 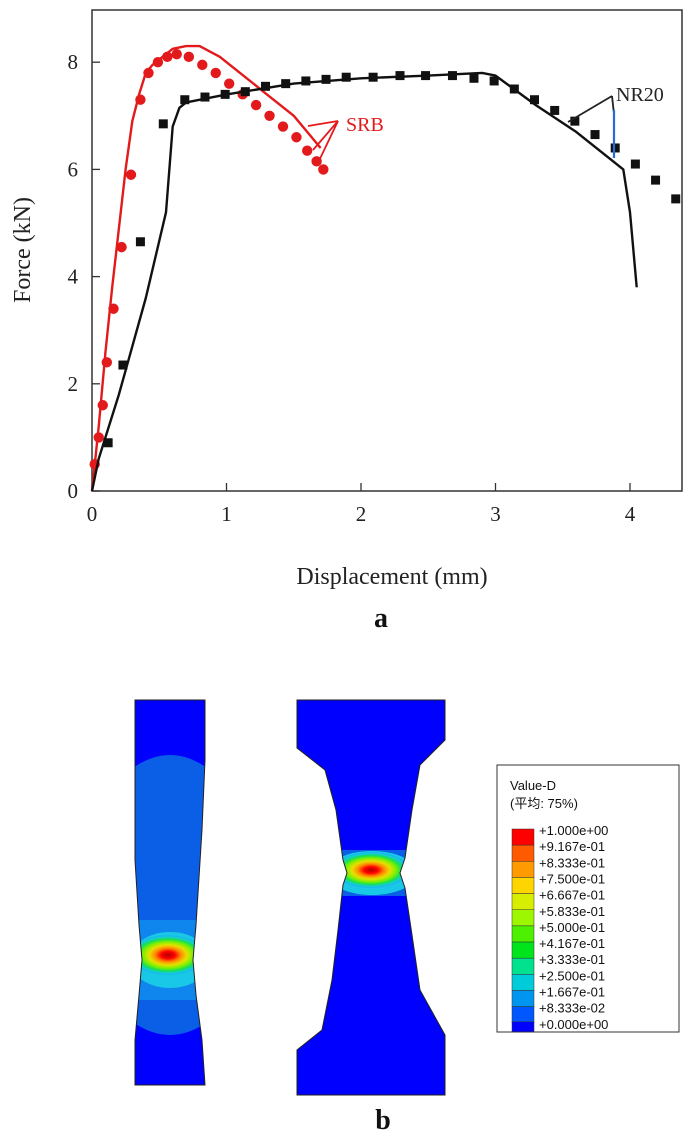 What do you see at coordinates (84, 276) in the screenshot?
I see `y-axis: 0 2 4 6 8` at bounding box center [84, 276].